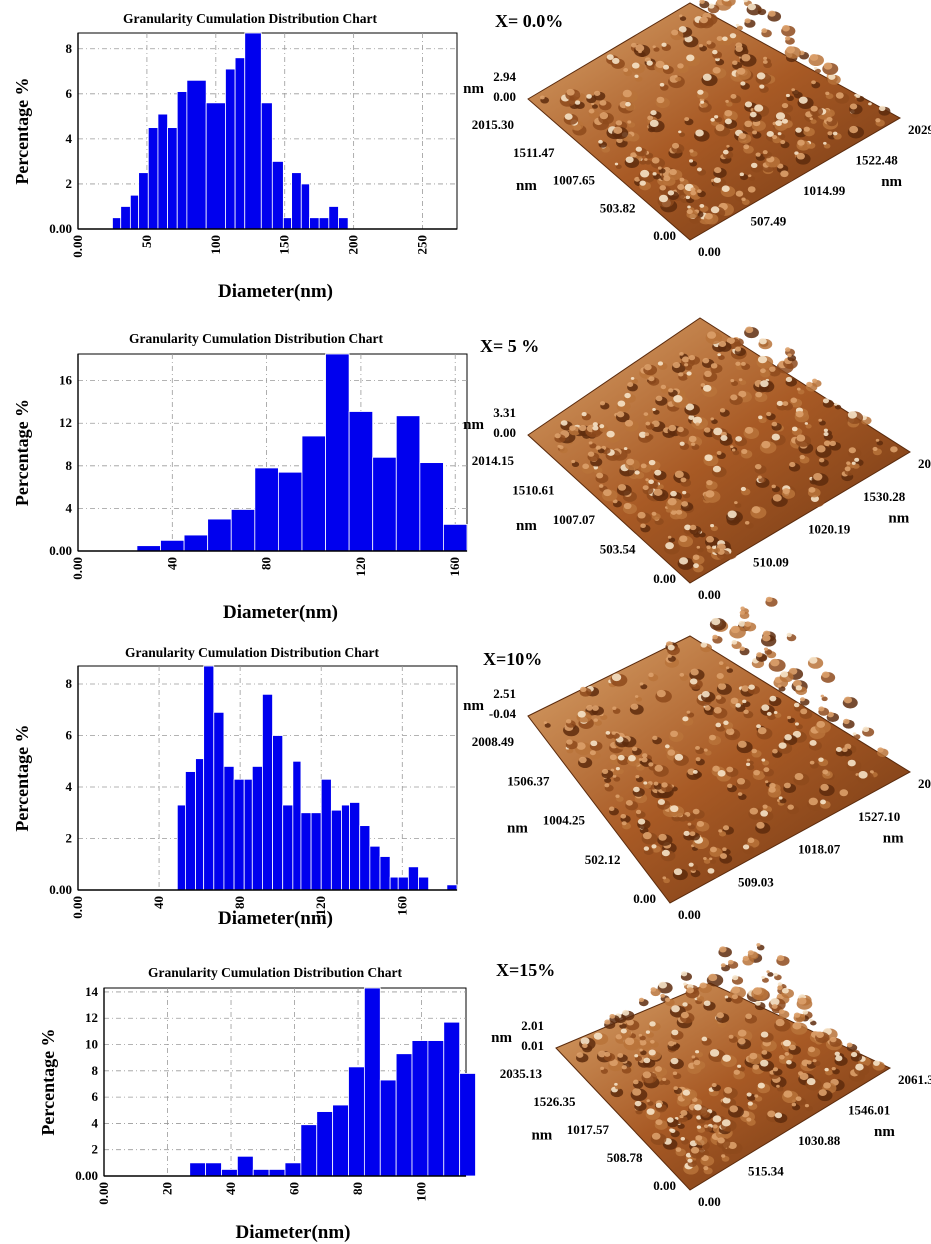 This screenshot has height=1244, width=931. I want to click on afm-y-tick: 2014.15, so click(493, 460).